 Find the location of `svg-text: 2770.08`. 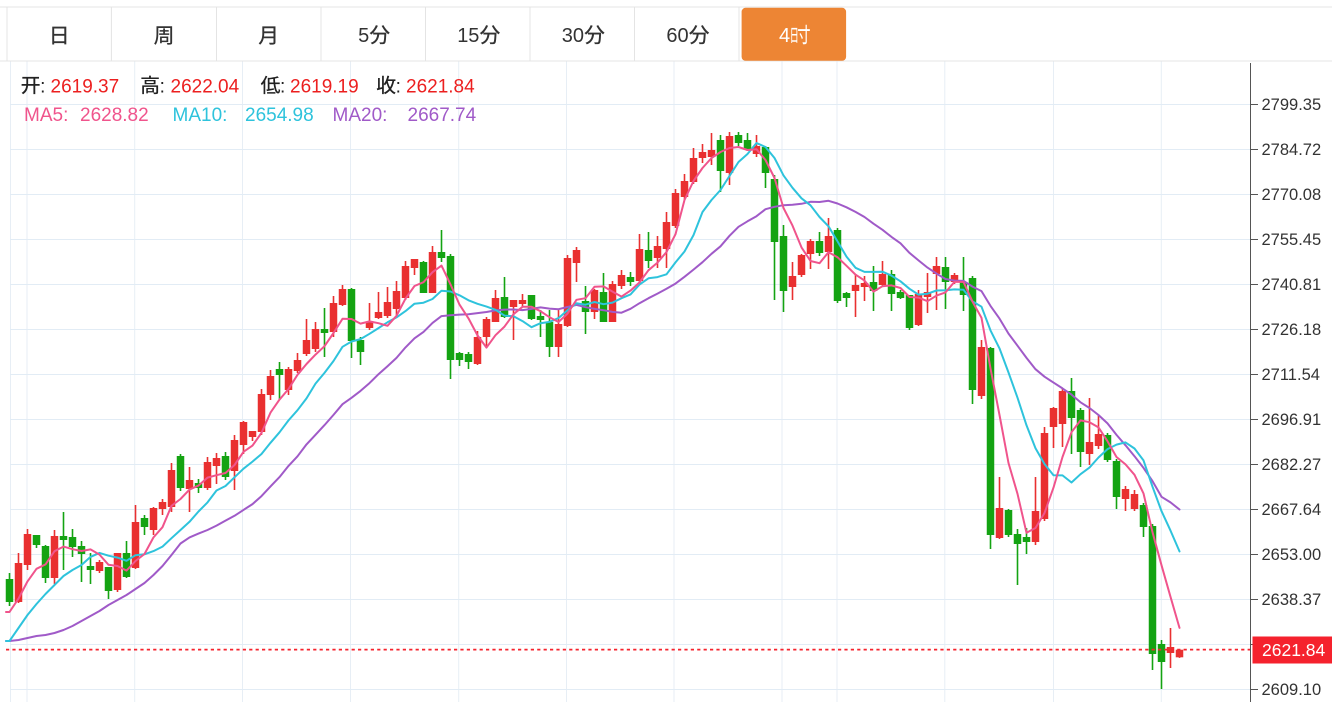

svg-text: 2770.08 is located at coordinates (1292, 195).